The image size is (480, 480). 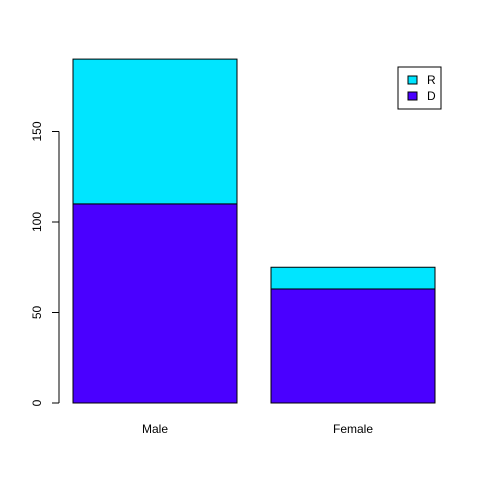 I want to click on legend-label-r: R, so click(x=431, y=80).